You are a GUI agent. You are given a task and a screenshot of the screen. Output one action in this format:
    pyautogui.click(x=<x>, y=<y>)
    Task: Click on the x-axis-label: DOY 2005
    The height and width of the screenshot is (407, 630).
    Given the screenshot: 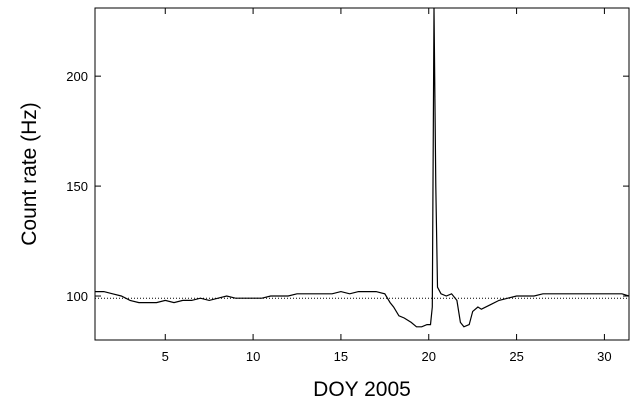 What is the action you would take?
    pyautogui.click(x=362, y=389)
    